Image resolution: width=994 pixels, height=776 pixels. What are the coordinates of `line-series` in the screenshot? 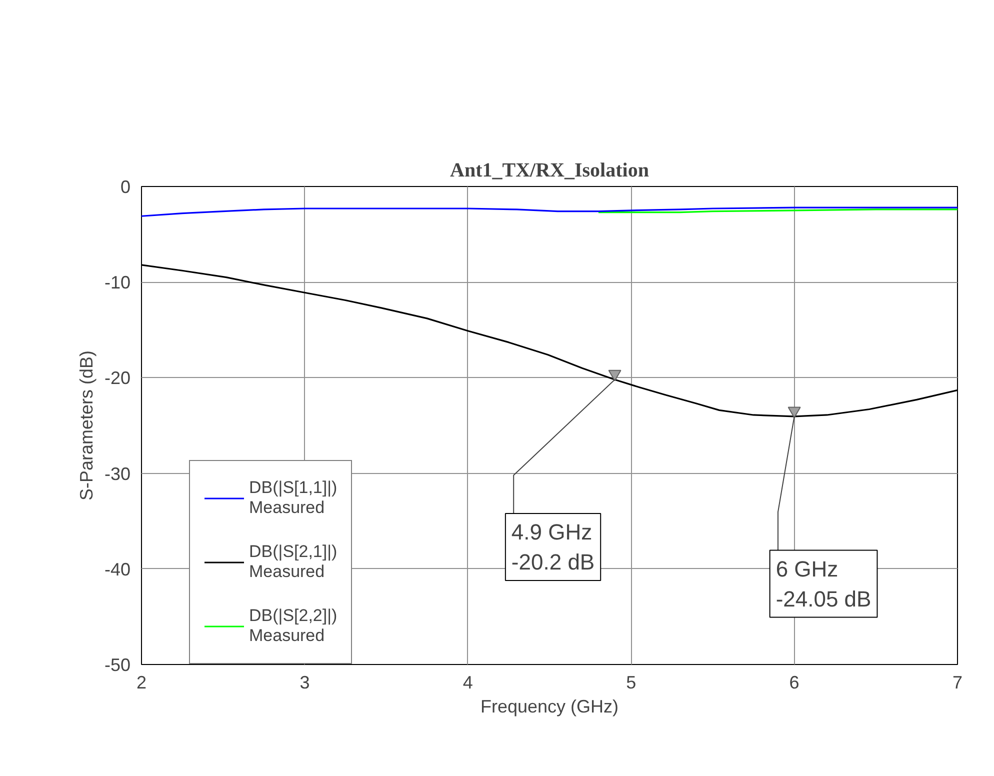 It's located at (550, 211).